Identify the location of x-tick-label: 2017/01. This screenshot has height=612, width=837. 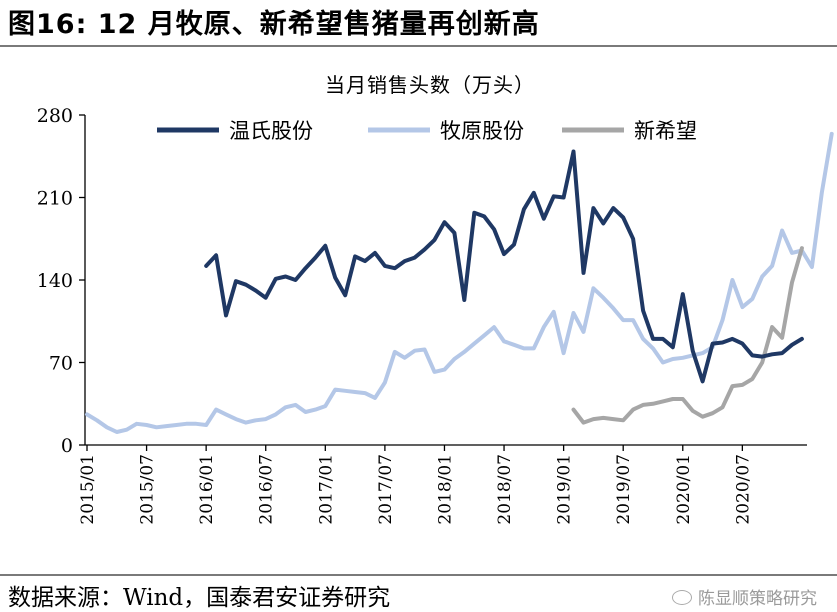
(326, 489).